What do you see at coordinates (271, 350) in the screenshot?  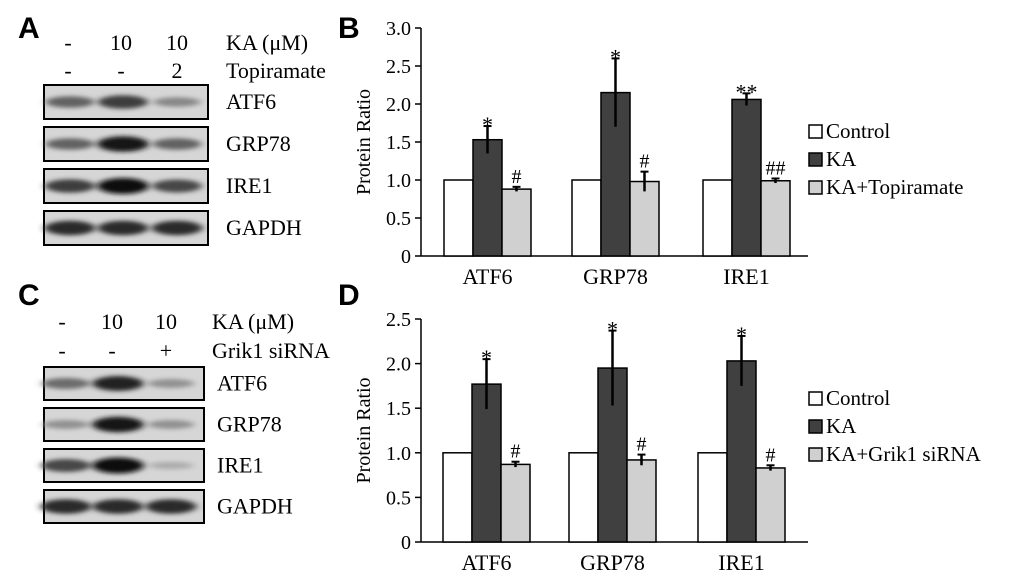 I see `treatment-label: Grik1 siRNA` at bounding box center [271, 350].